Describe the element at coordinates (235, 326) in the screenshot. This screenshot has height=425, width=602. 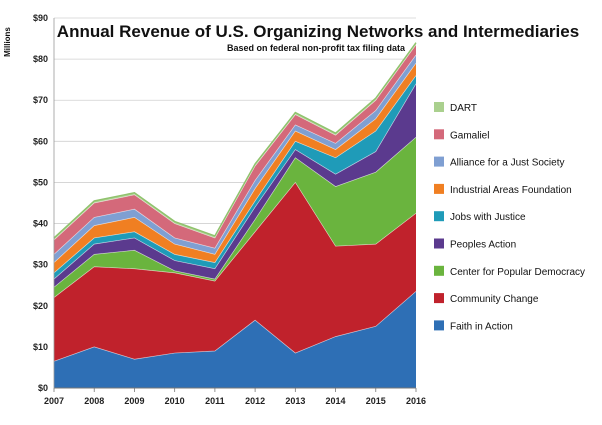
I see `series-boundary` at that location.